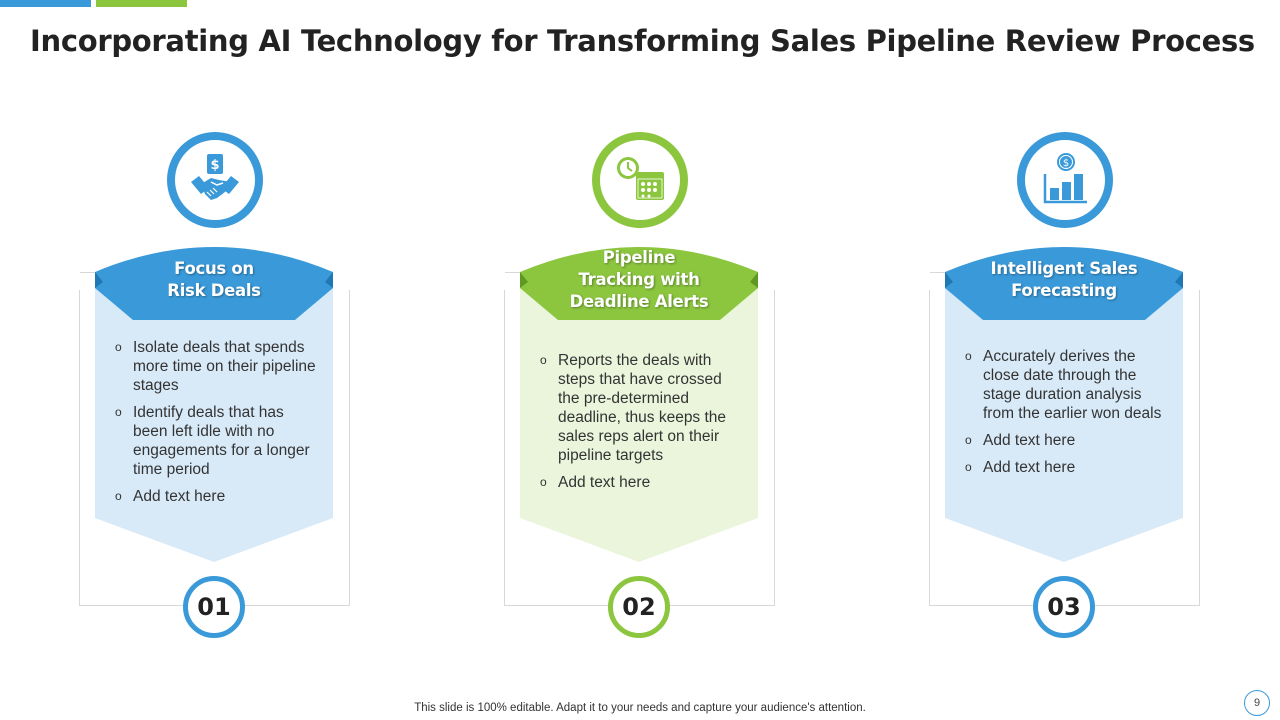  Describe the element at coordinates (214, 268) in the screenshot. I see `heading-line: Focus on` at that location.